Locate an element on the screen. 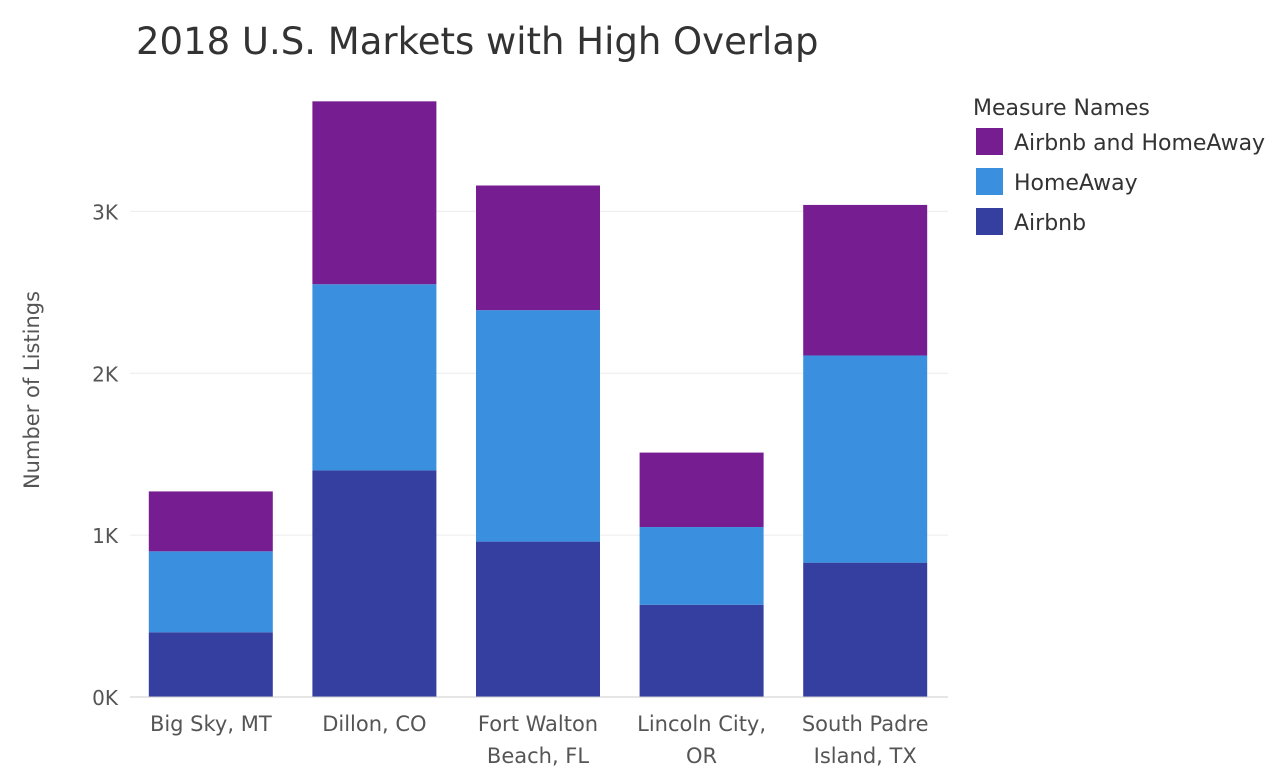 This screenshot has width=1280, height=782. x-tick-label: Lincoln City, is located at coordinates (701, 724).